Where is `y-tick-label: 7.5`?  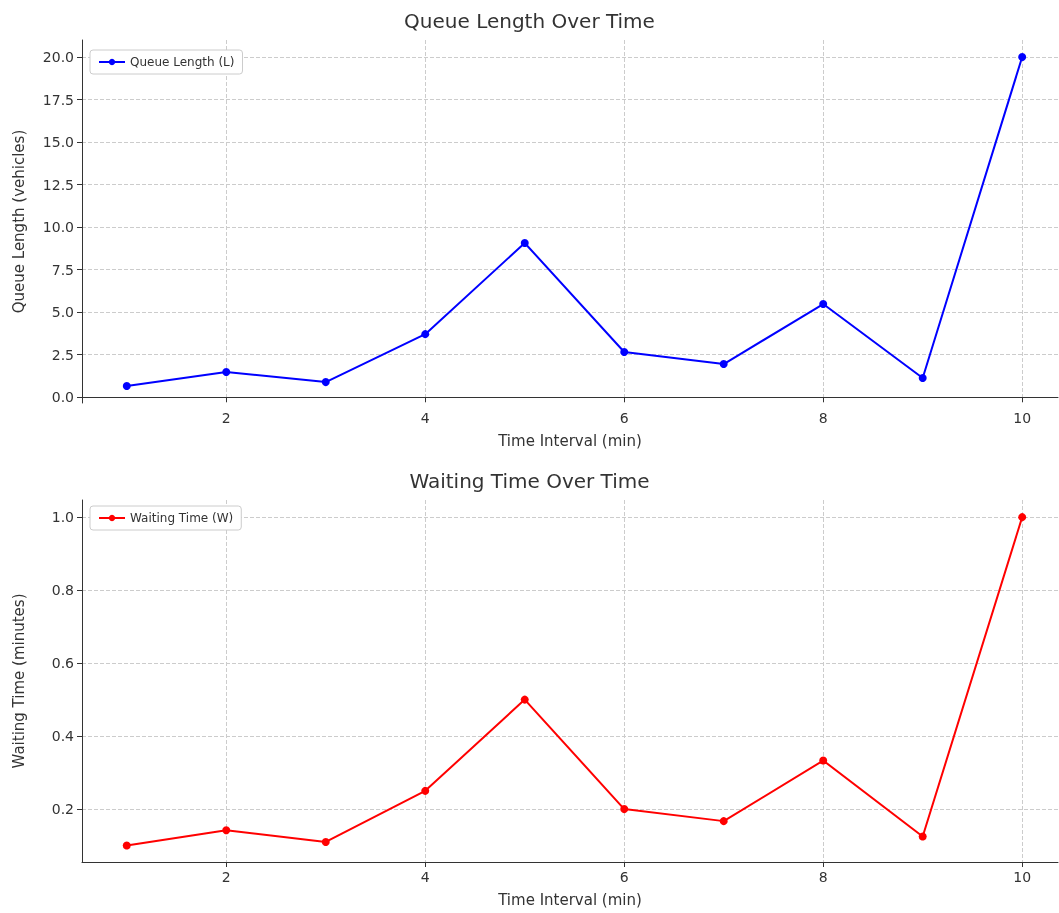
y-tick-label: 7.5 is located at coordinates (62, 269).